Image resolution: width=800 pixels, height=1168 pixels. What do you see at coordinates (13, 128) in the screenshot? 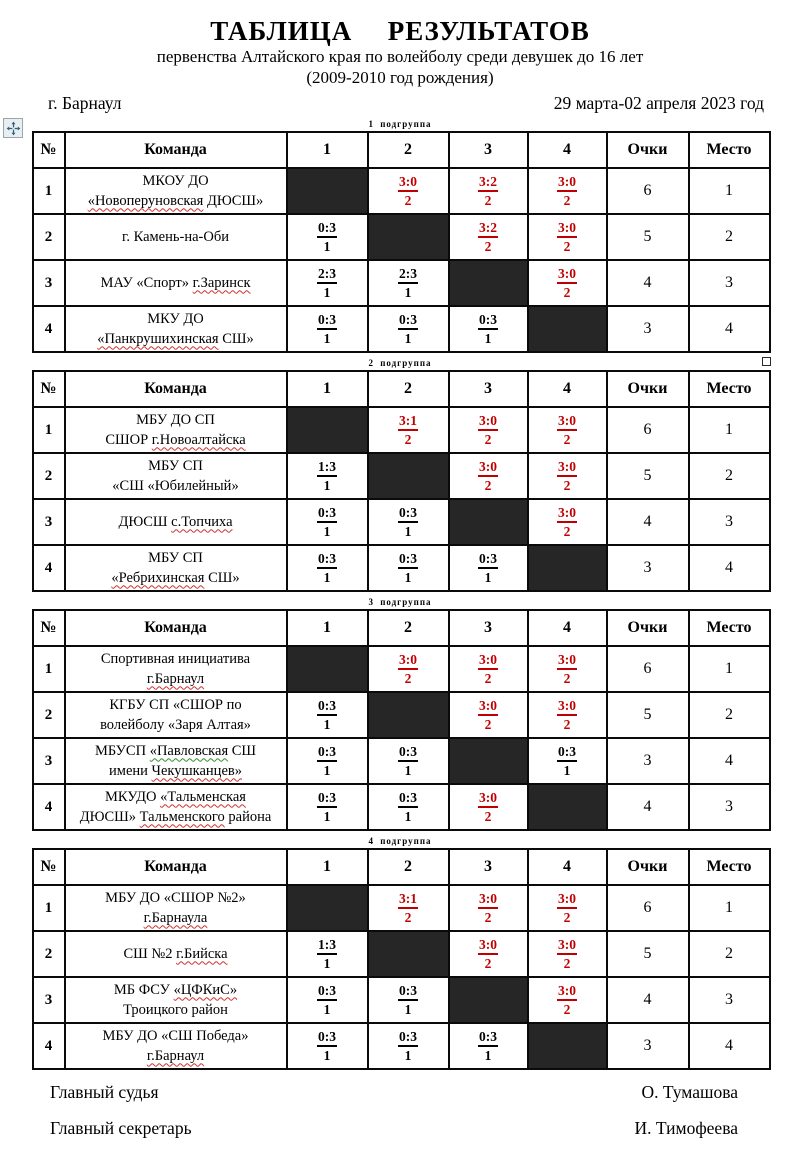
I see `table-move-handle-icon` at bounding box center [13, 128].